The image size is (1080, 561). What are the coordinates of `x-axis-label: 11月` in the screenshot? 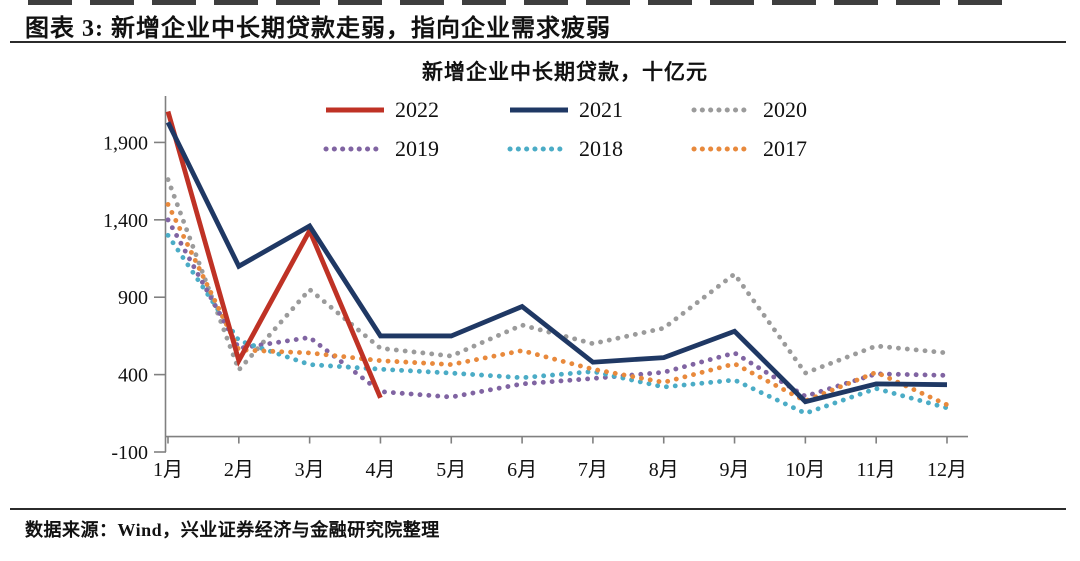 It's located at (876, 470).